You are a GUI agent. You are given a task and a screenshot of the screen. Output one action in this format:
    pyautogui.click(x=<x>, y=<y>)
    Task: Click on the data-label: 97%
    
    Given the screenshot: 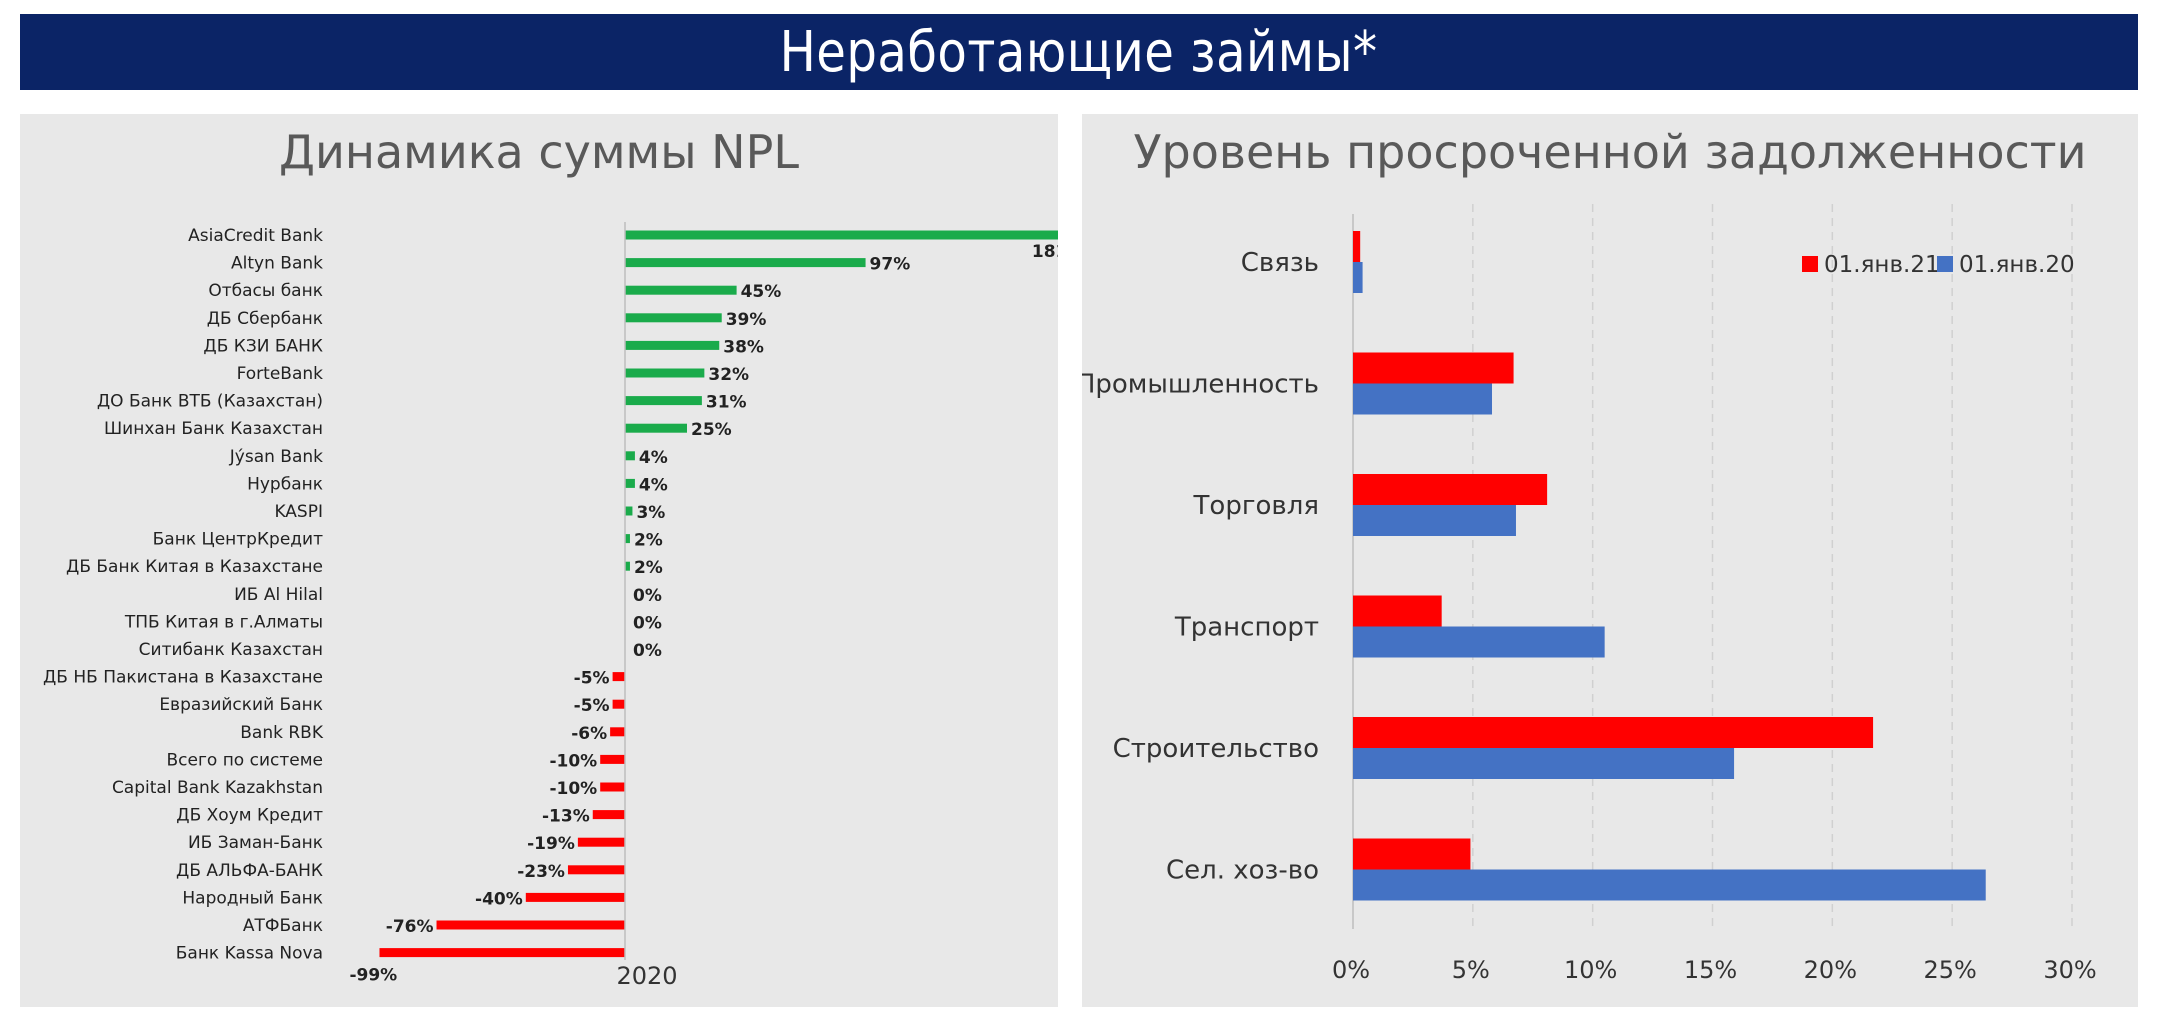 What is the action you would take?
    pyautogui.click(x=890, y=265)
    